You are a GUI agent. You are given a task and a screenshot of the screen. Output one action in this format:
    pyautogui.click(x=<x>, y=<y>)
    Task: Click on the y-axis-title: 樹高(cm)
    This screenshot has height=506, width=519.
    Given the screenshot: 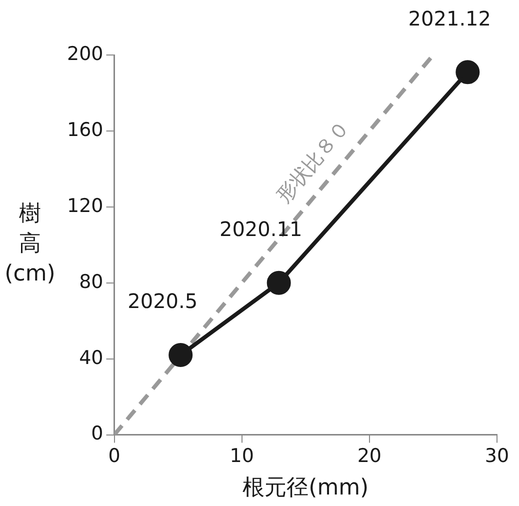 What is the action you would take?
    pyautogui.click(x=30, y=244)
    